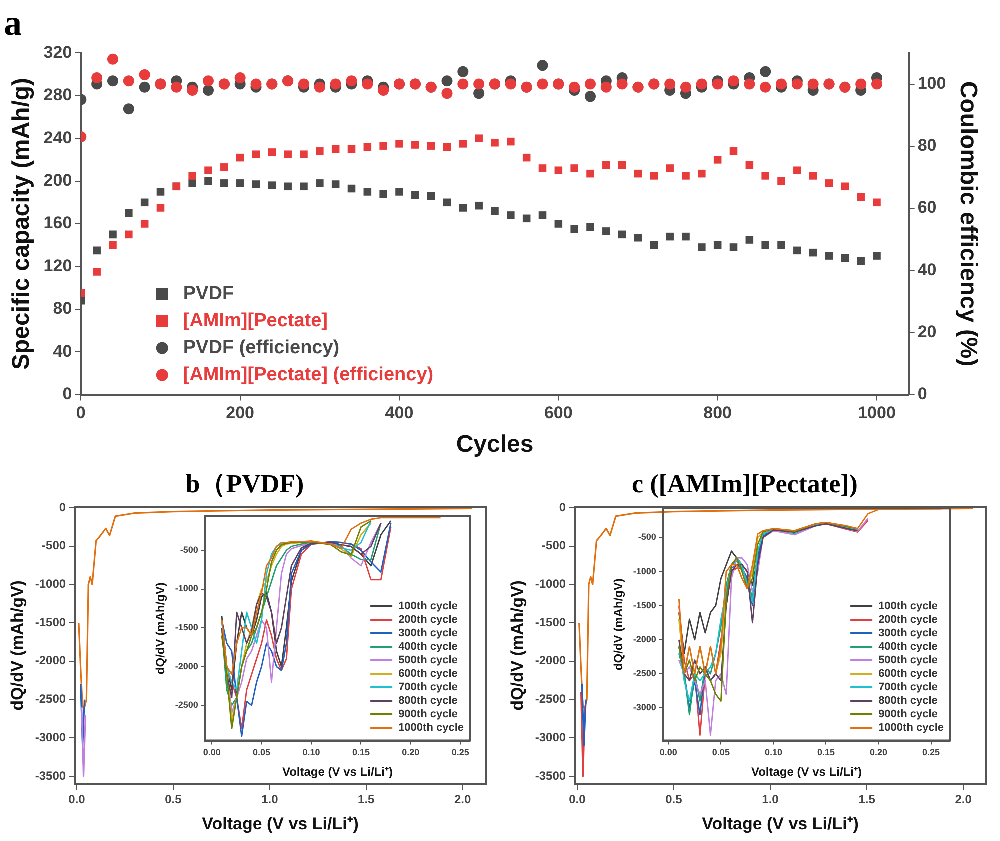 The width and height of the screenshot is (1000, 841). What do you see at coordinates (81, 413) in the screenshot?
I see `x-tick-label: 0` at bounding box center [81, 413].